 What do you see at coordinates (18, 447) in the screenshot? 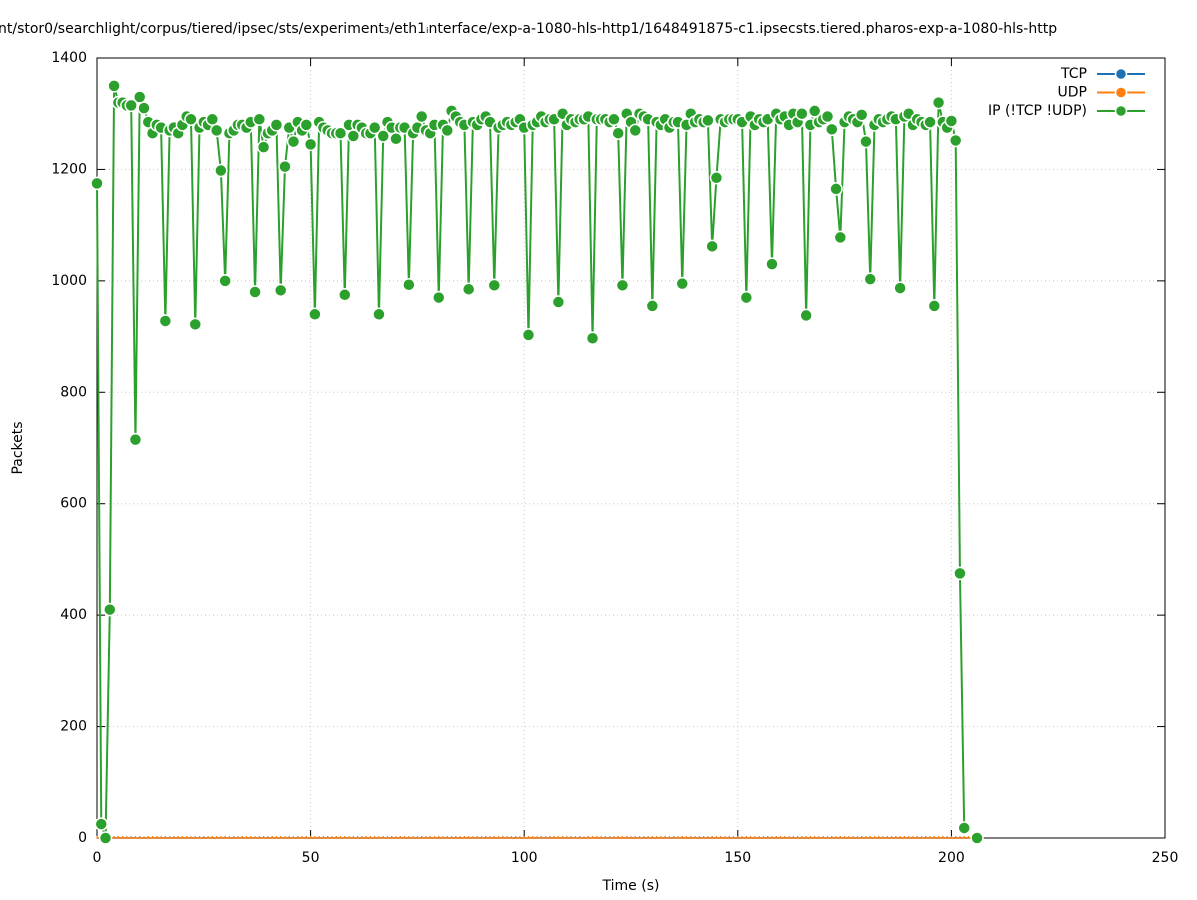
I see `y-axis-label: Packets` at bounding box center [18, 447].